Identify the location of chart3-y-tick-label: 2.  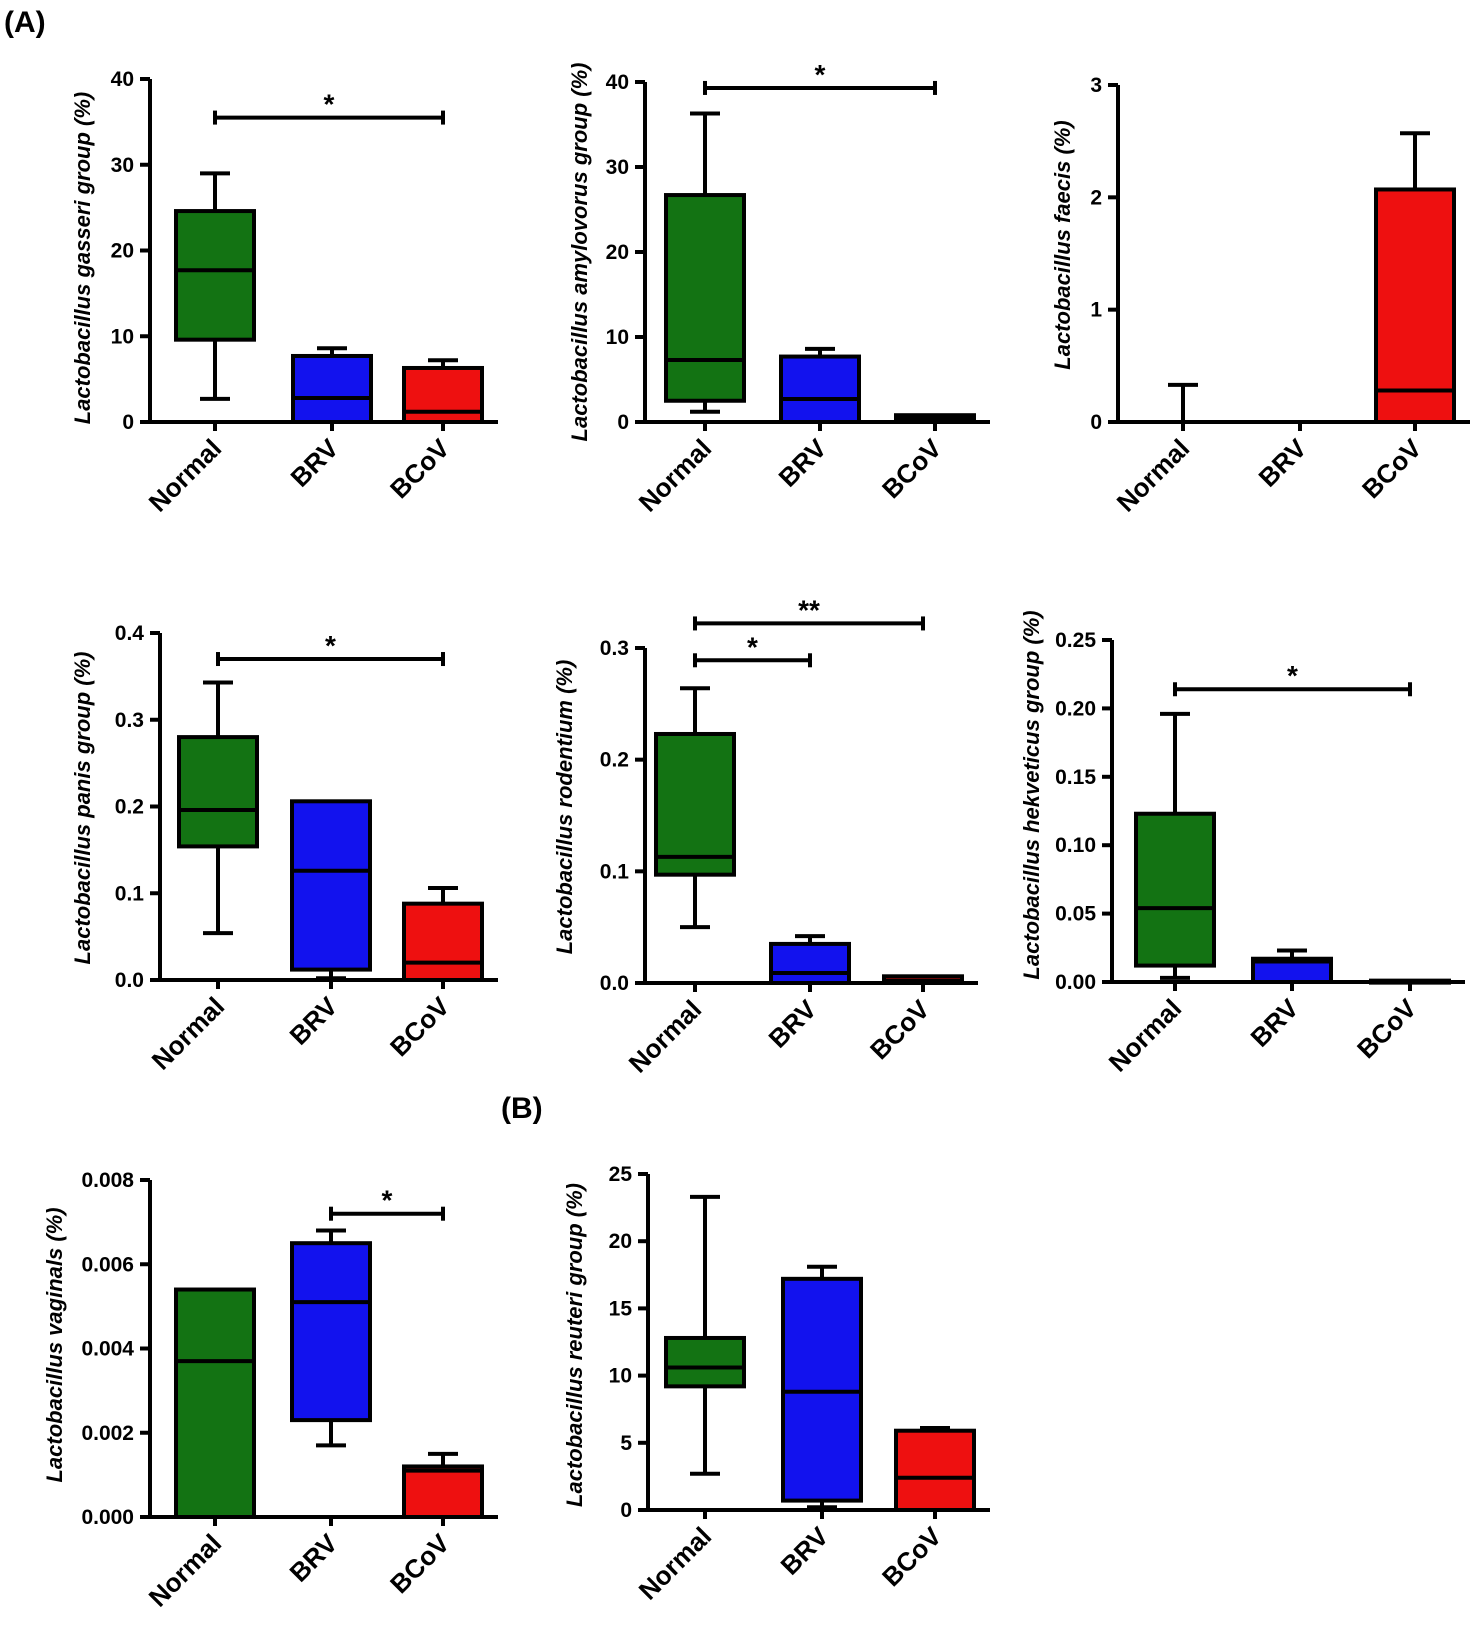
(1096, 197).